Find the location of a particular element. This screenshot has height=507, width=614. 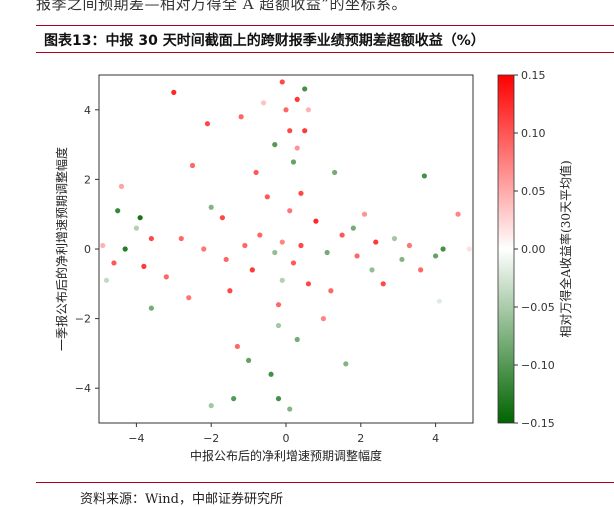

y-axis: −4 −2 0 2 4 is located at coordinates (87, 249).